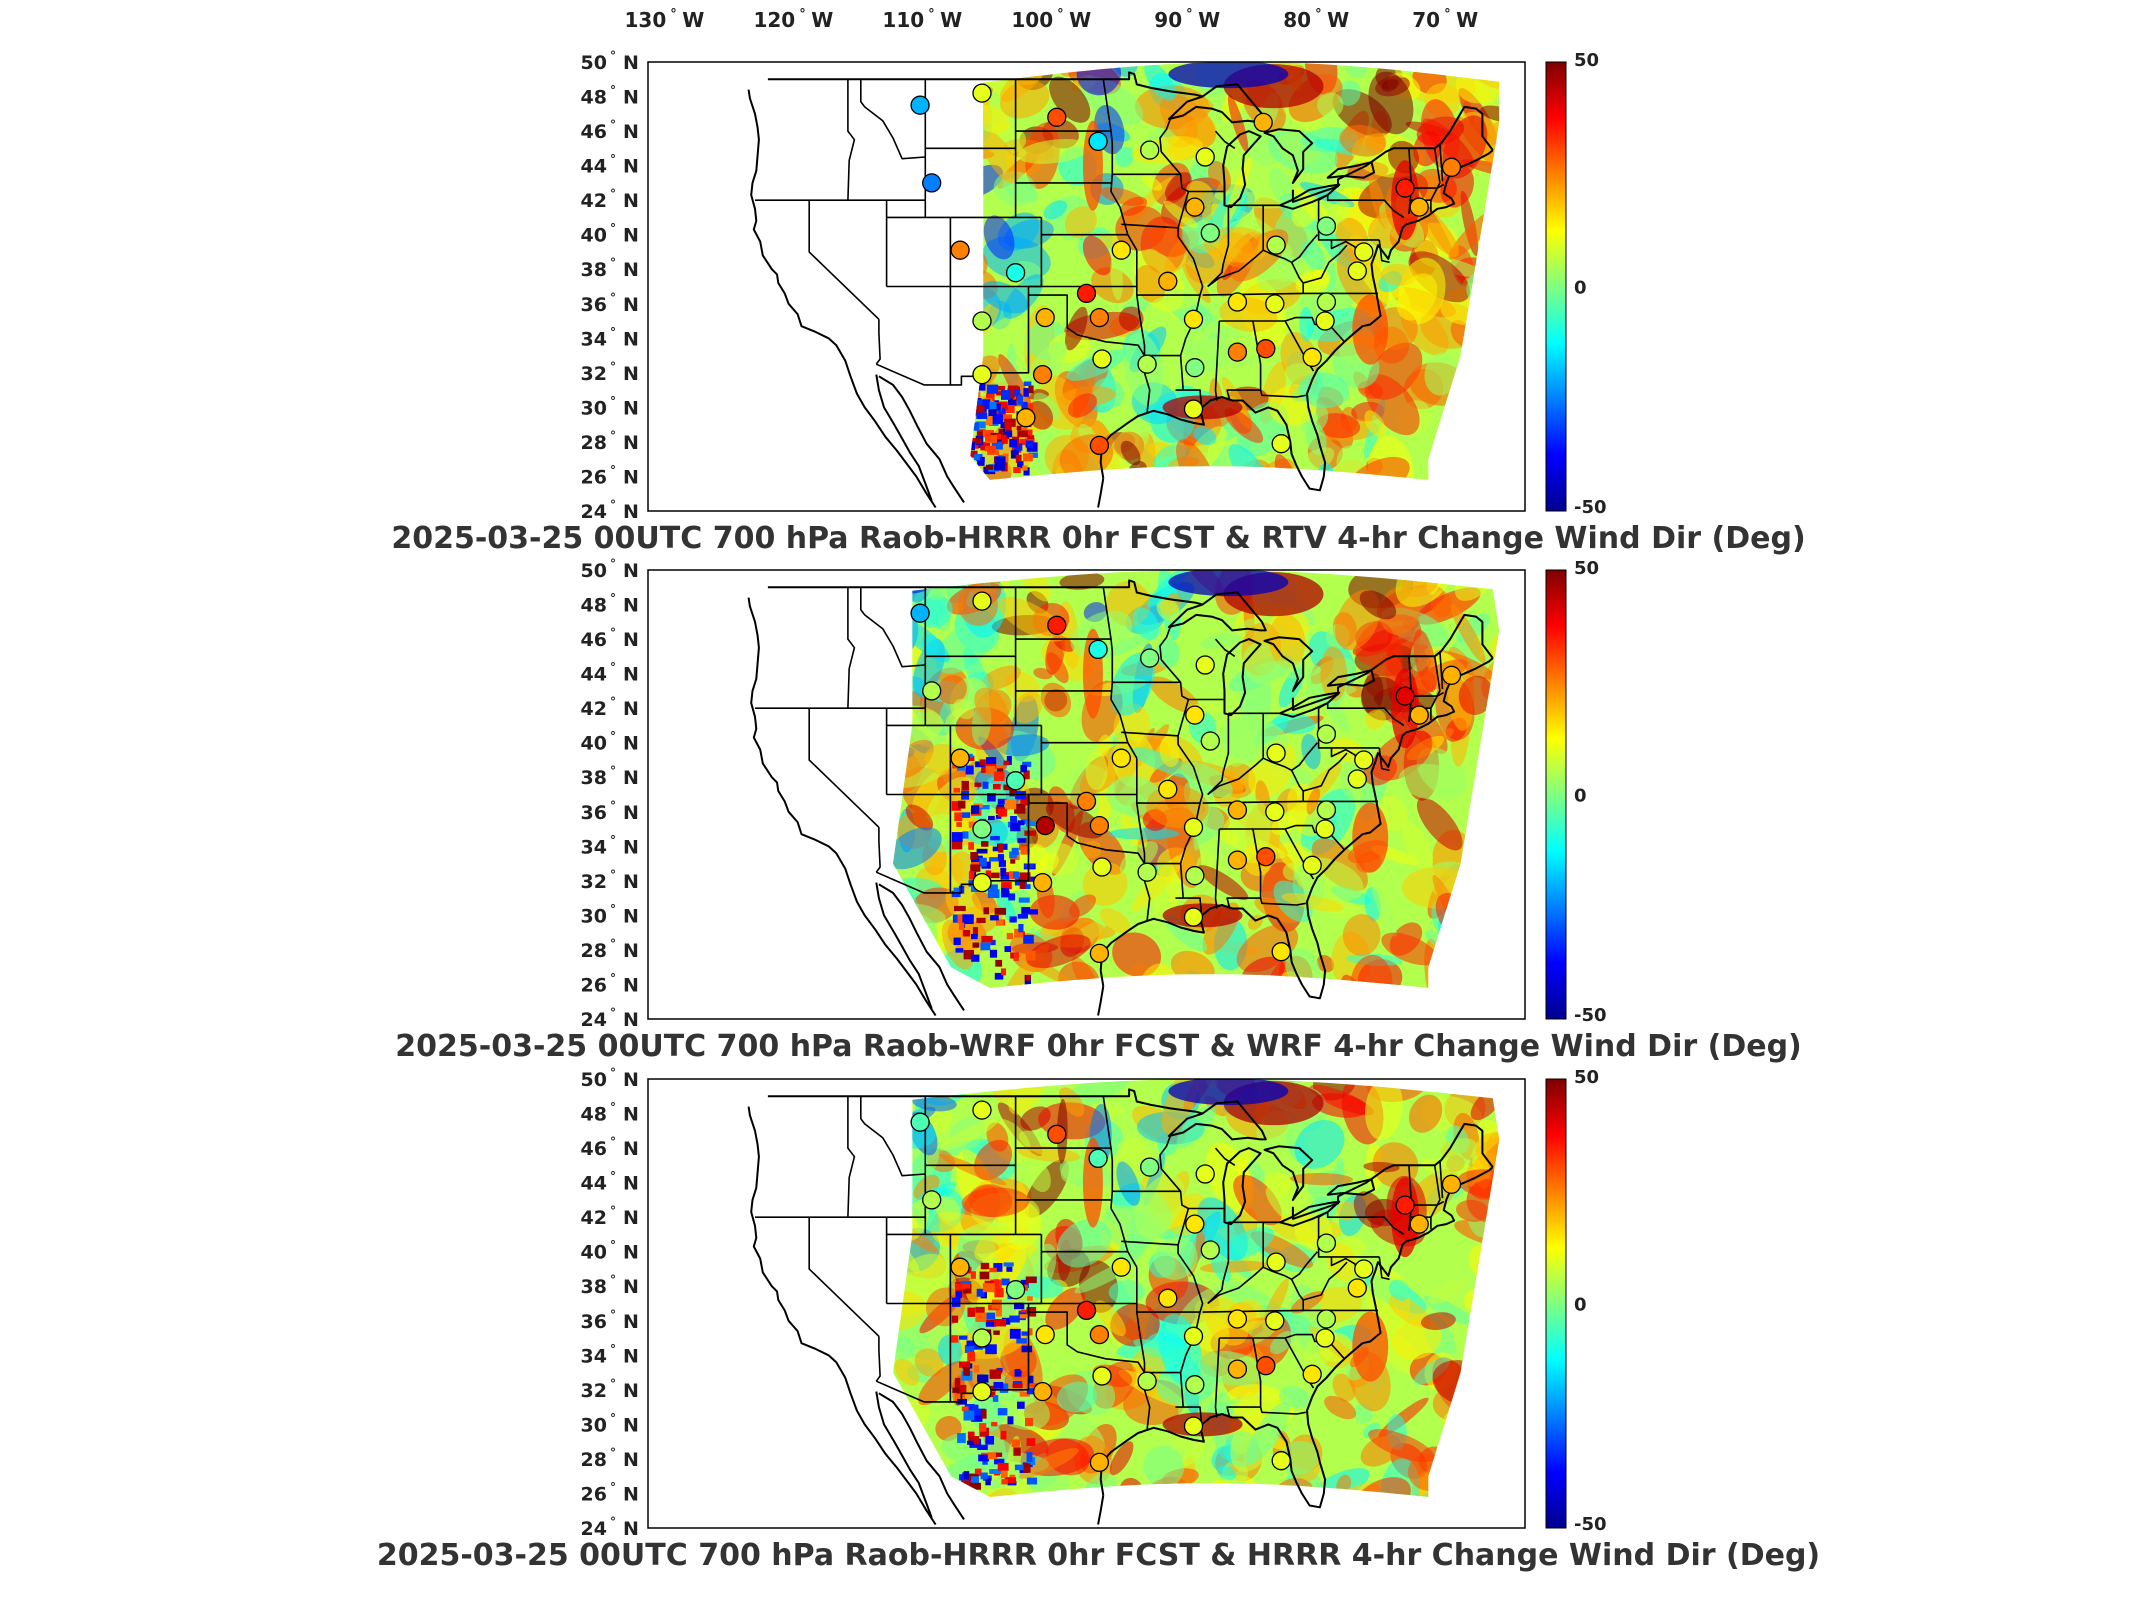 This screenshot has width=2133, height=1600. What do you see at coordinates (1556, 1303) in the screenshot?
I see `colorbar-ramp` at bounding box center [1556, 1303].